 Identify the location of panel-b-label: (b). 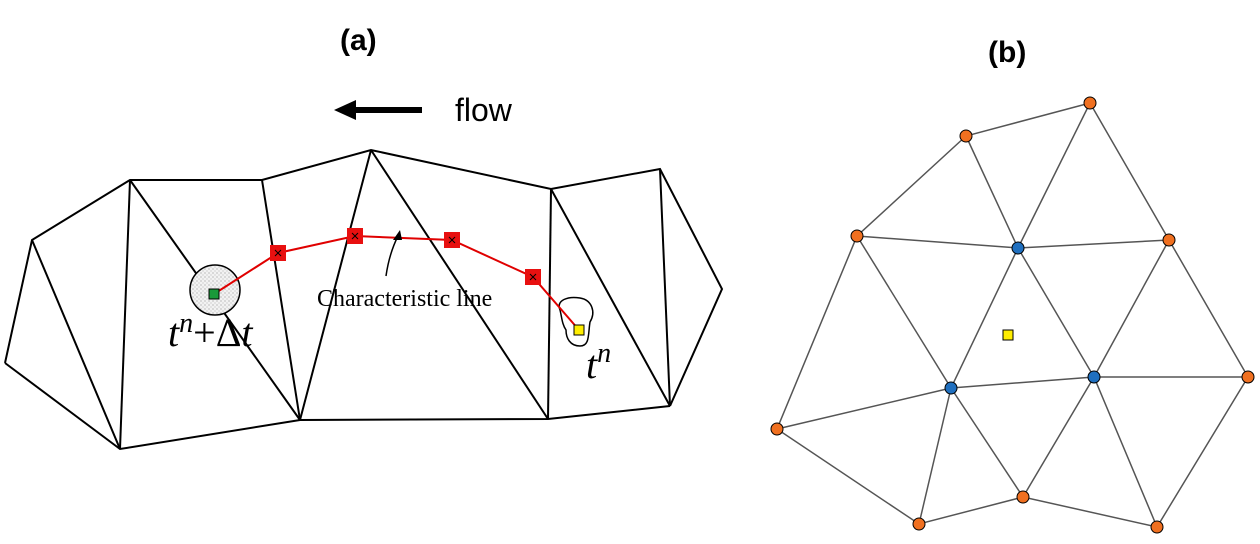
(1007, 52).